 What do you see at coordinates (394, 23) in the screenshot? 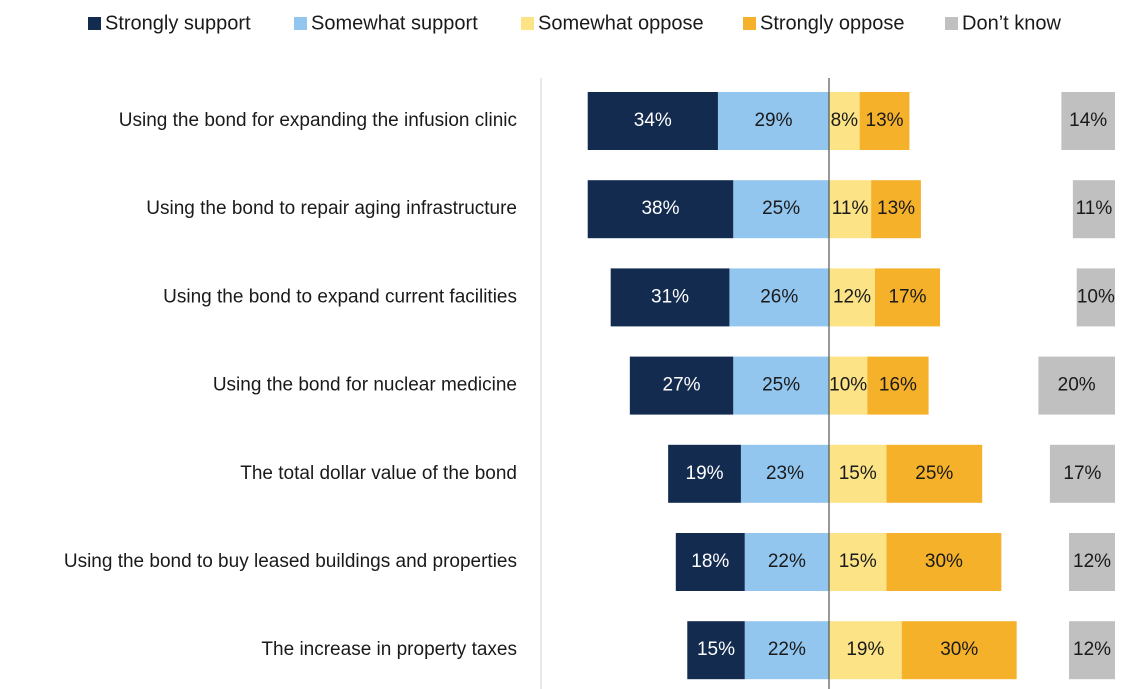
I see `legend-label: Somewhat support` at bounding box center [394, 23].